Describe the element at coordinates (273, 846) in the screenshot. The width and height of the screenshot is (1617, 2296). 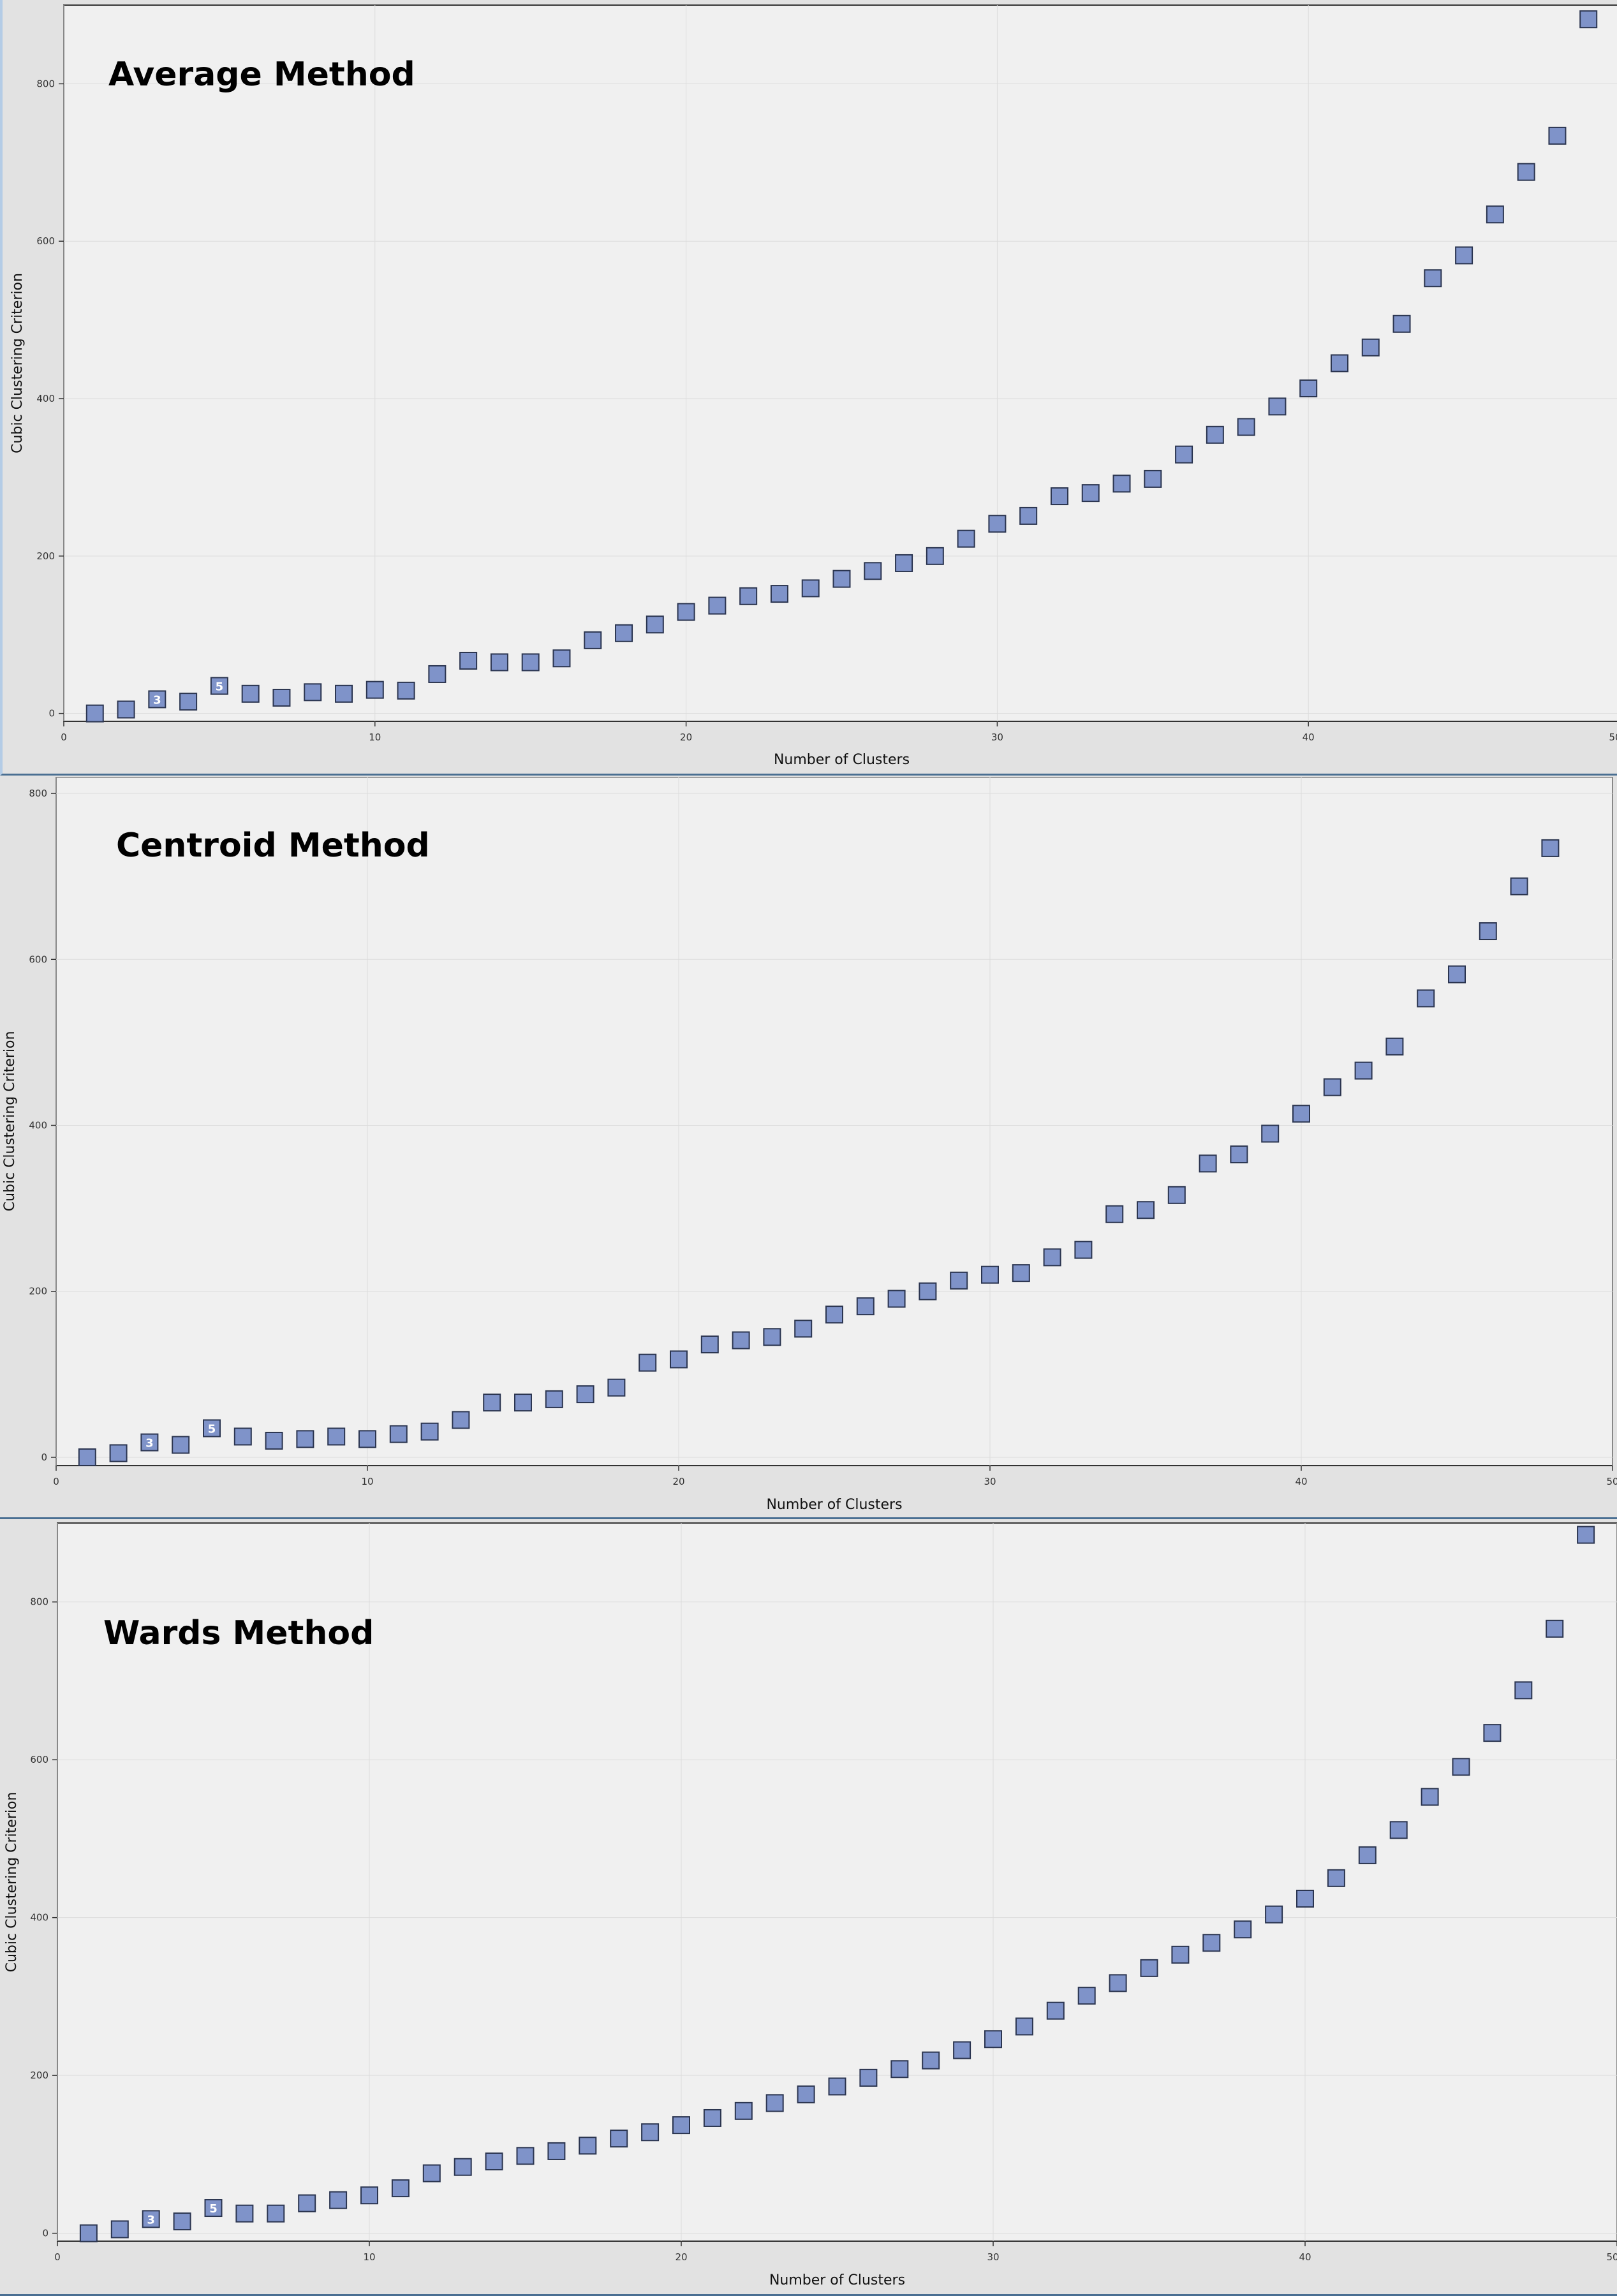
I see `chart-title: Centroid Method` at that location.